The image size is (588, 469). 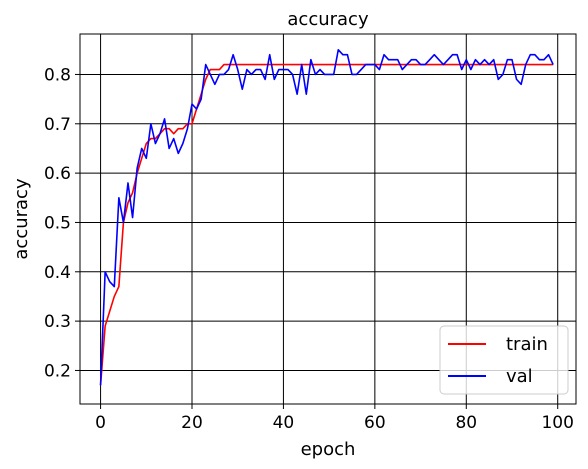 I want to click on x-axis-ticks: 0 20 40 60 80 100, so click(x=334, y=418).